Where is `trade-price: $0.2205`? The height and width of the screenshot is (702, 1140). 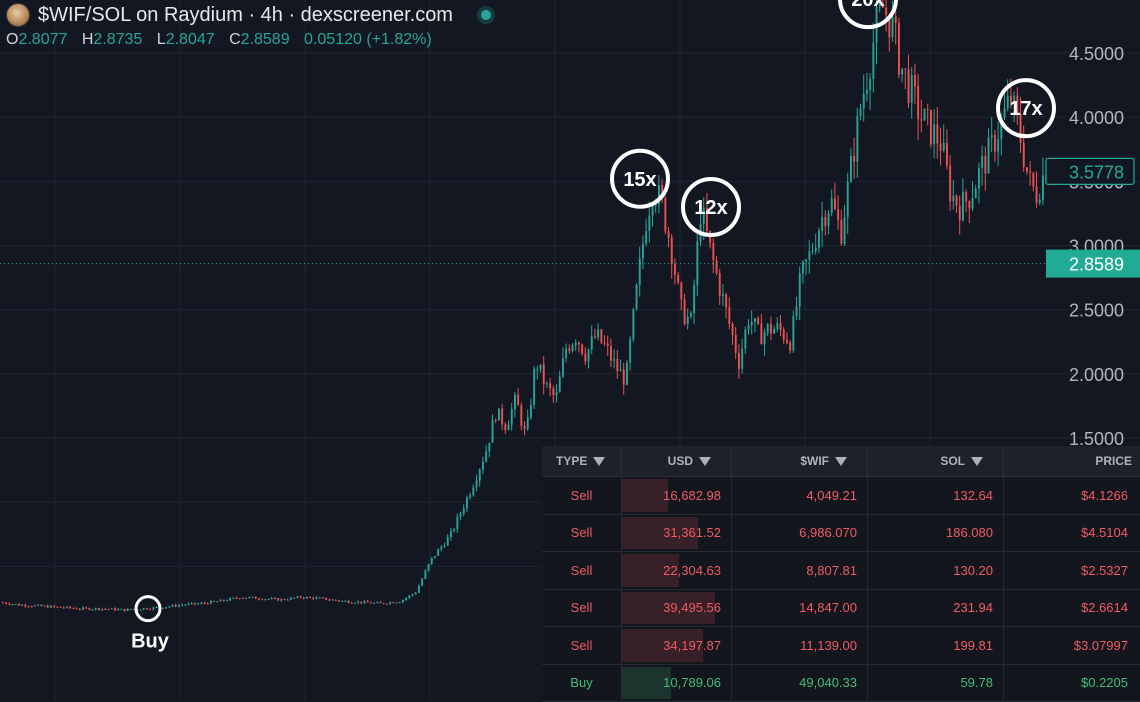 trade-price: $0.2205 is located at coordinates (1072, 683).